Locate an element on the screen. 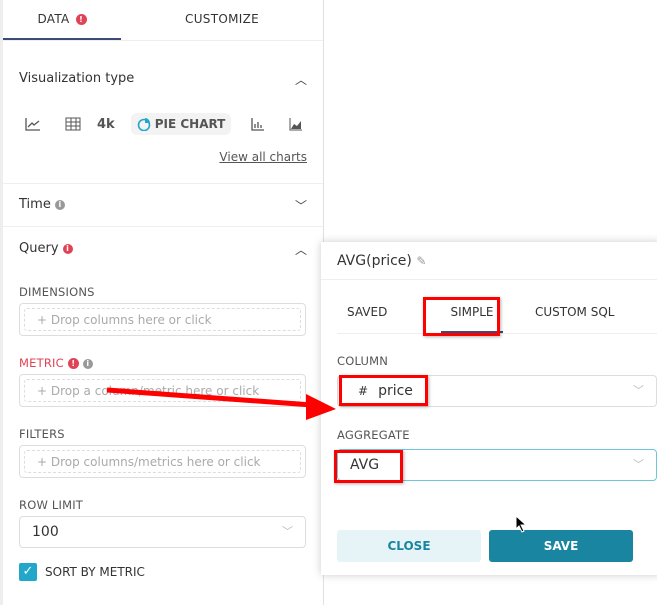 This screenshot has width=657, height=605. dimensions-dropzone: + Drop columns here or click is located at coordinates (162, 319).